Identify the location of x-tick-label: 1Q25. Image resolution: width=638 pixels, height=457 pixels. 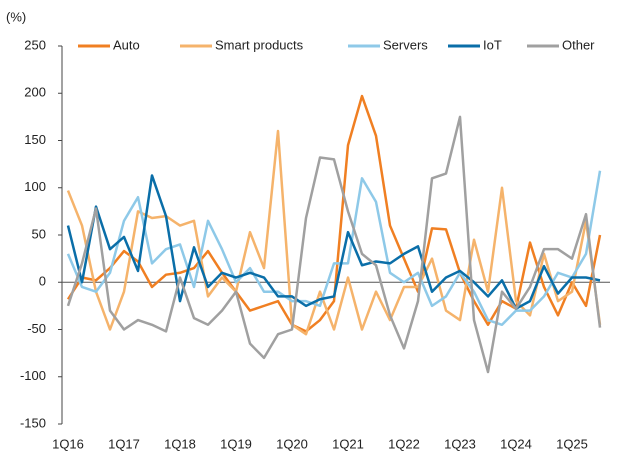
(572, 443).